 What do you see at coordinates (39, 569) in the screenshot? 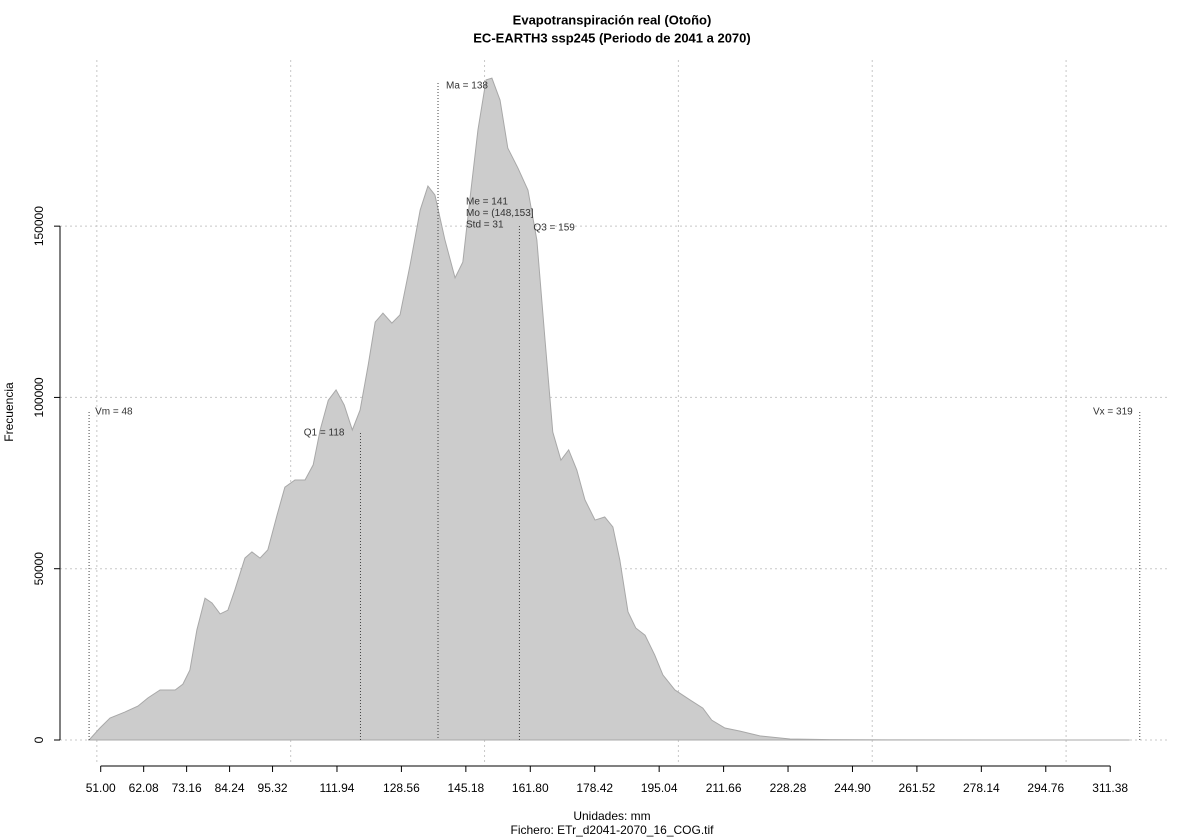
I see `y-tick-label: 50000` at bounding box center [39, 569].